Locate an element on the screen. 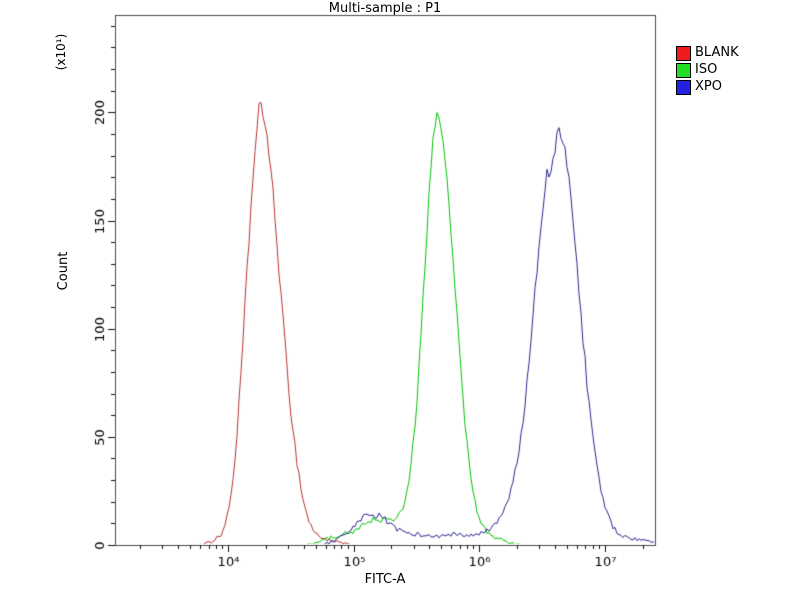  y-axis-label: Count is located at coordinates (63, 271).